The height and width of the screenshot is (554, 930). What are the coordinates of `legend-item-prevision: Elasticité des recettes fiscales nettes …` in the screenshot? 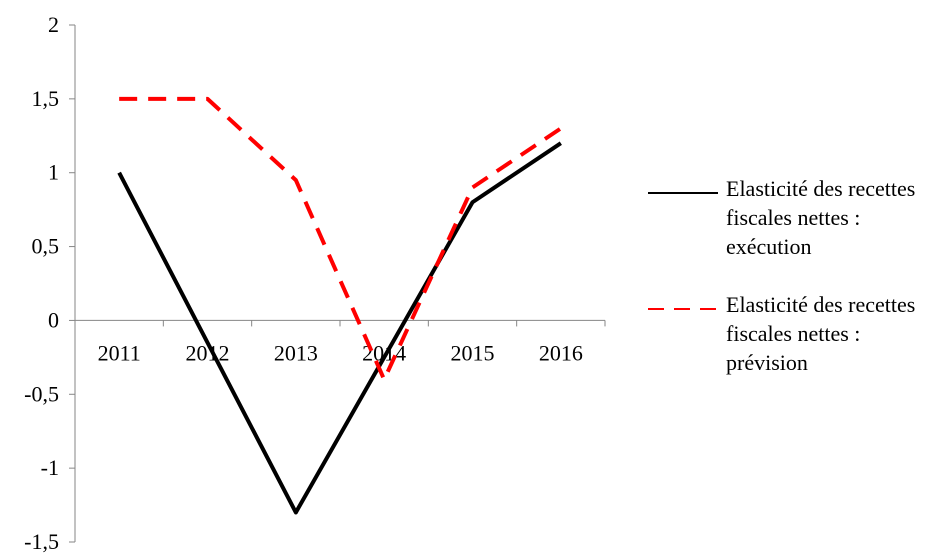 It's located at (788, 340).